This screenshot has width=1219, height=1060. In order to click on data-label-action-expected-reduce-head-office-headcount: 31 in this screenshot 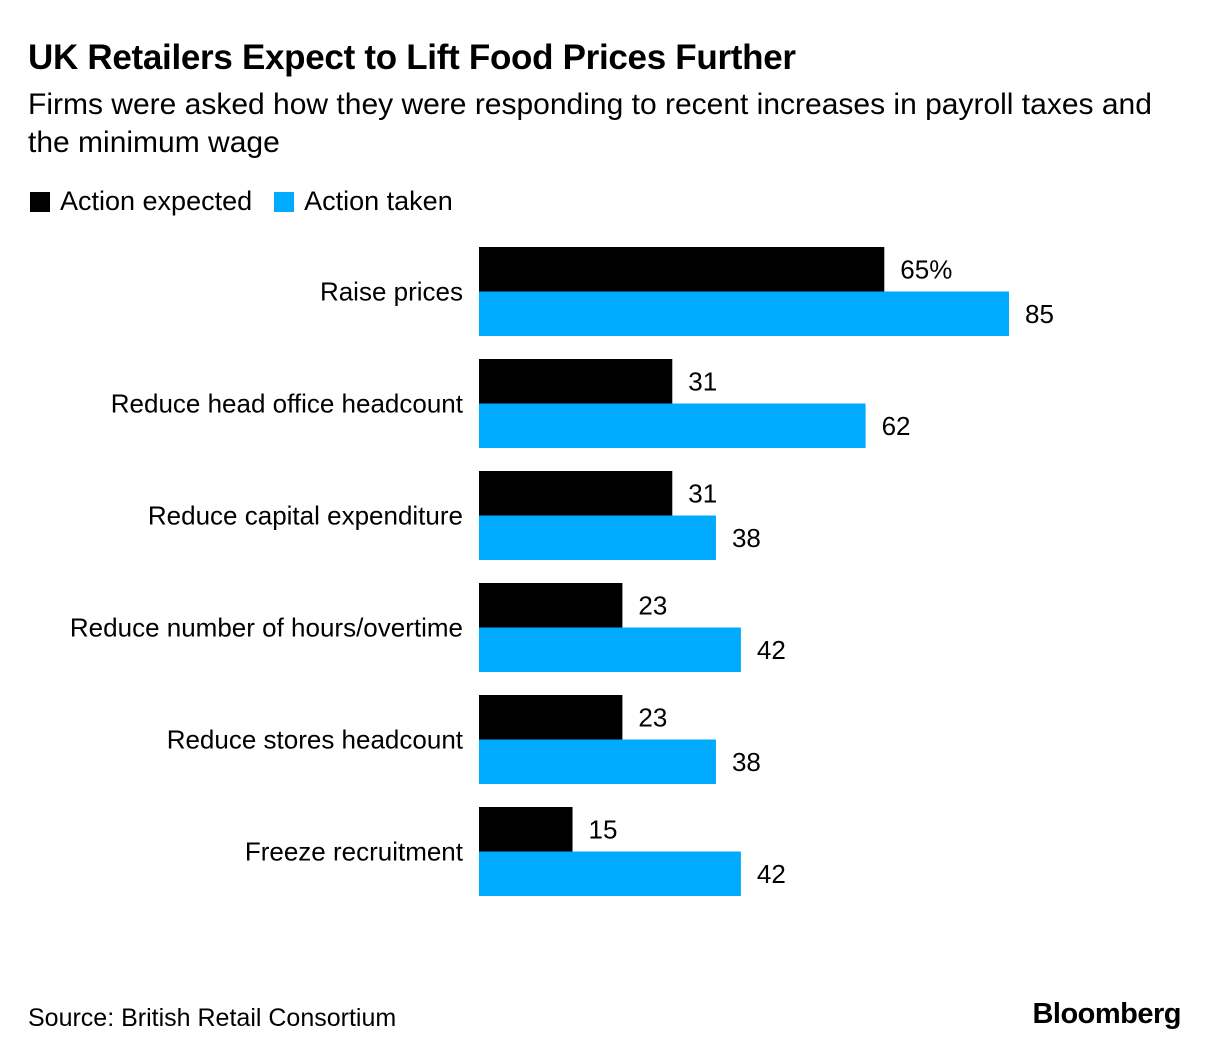, I will do `click(702, 381)`.